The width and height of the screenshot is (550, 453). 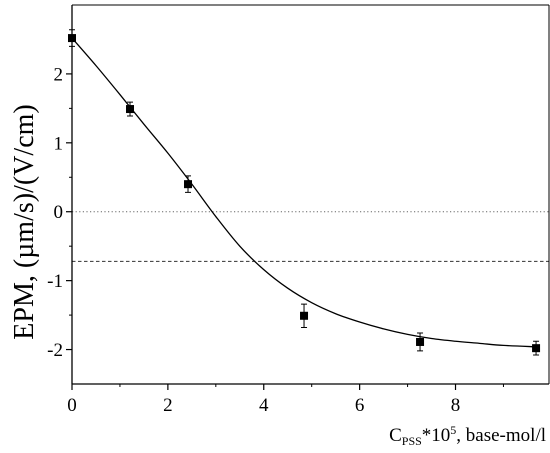 I want to click on x-tick-label-2: 4, so click(x=264, y=405).